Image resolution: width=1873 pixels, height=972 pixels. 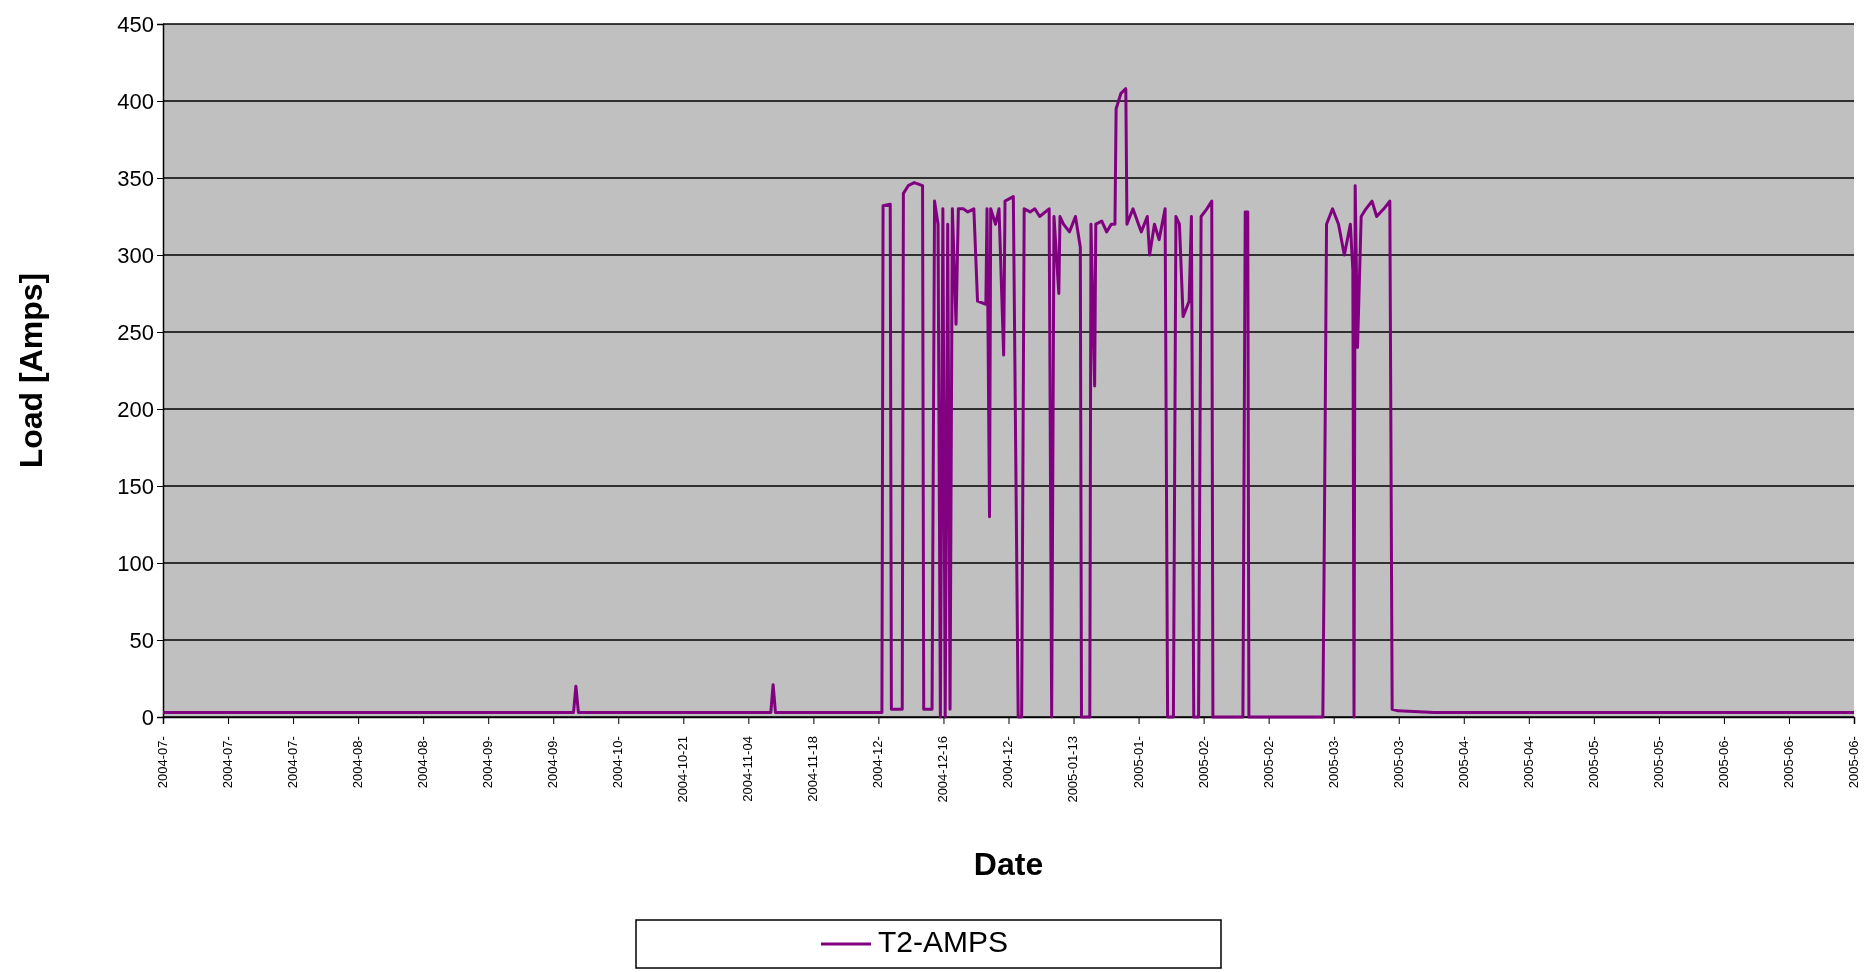 I want to click on x-tick-label: 2004-11-18, so click(x=813, y=769).